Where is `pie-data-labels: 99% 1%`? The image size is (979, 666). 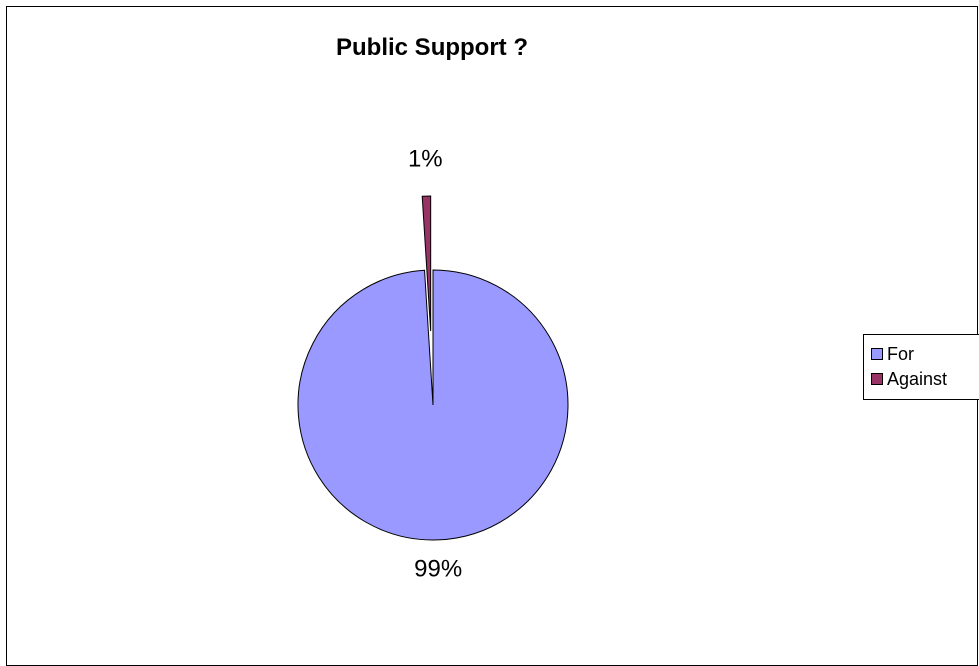
pie-data-labels: 99% 1% is located at coordinates (435, 363).